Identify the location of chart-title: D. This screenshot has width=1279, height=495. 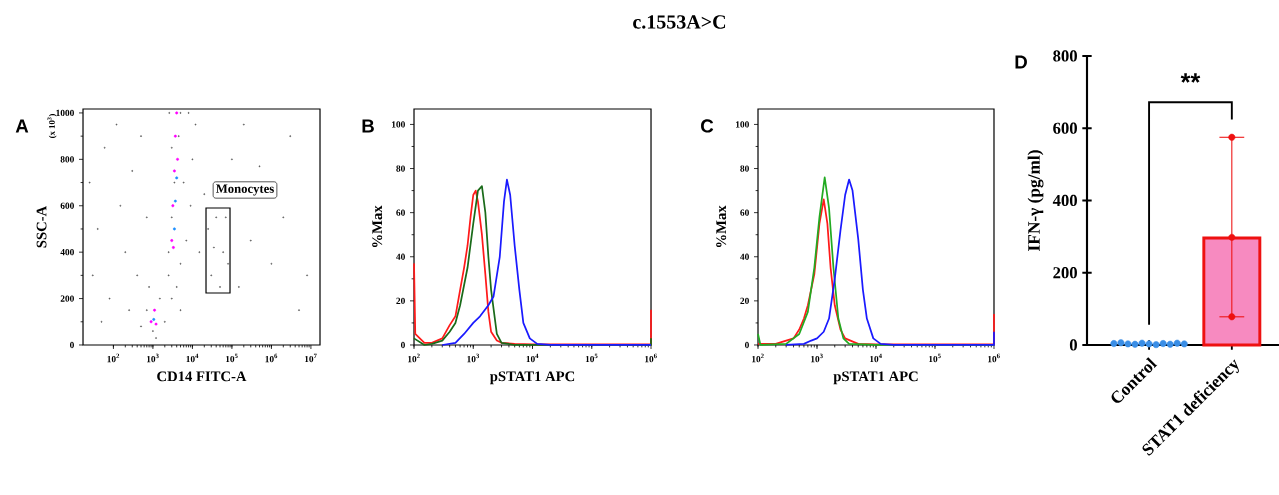
(1021, 62).